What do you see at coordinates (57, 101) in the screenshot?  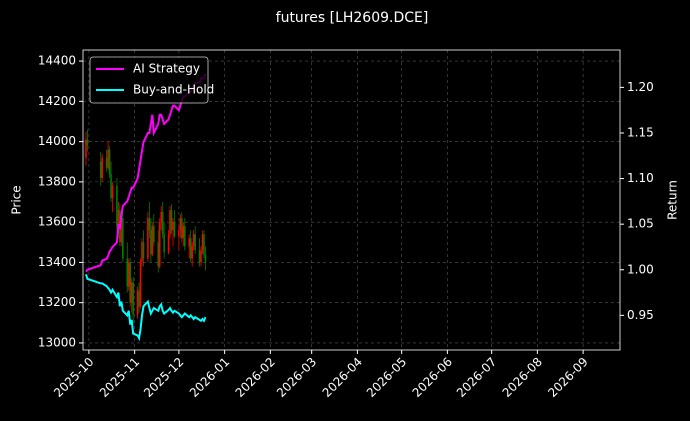 I see `y-tick-label: 14200` at bounding box center [57, 101].